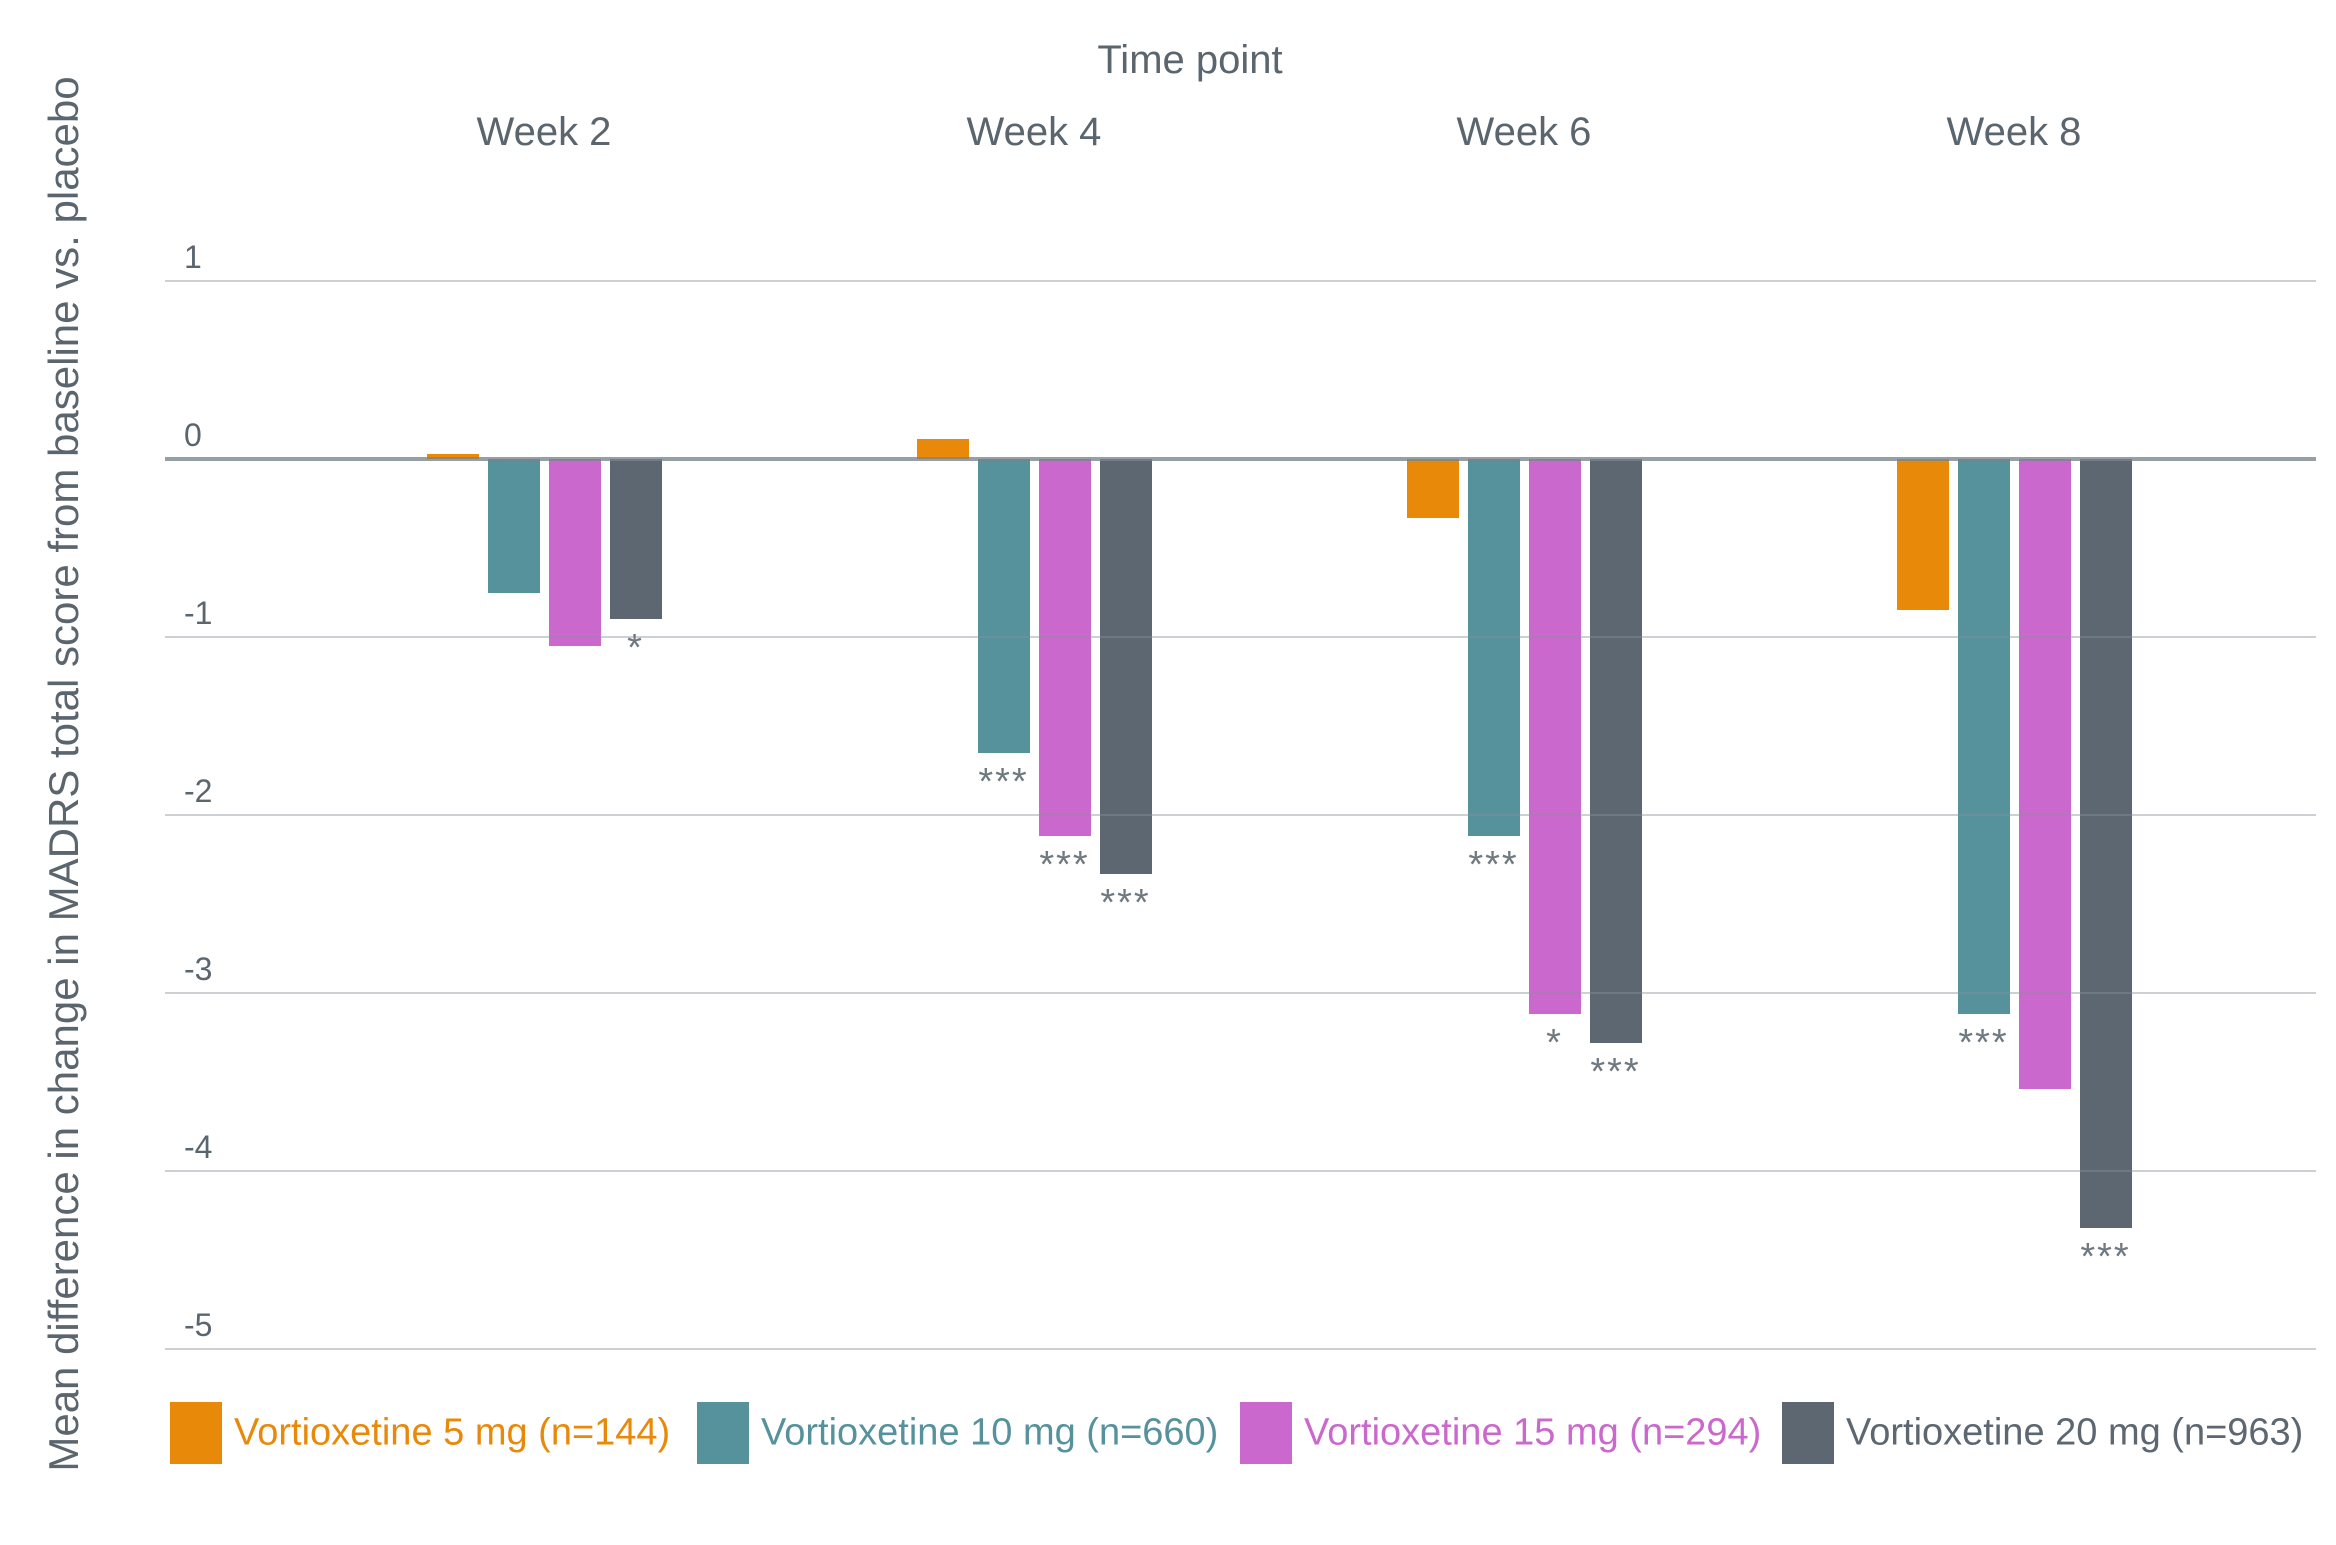 Image resolution: width=2336 pixels, height=1545 pixels. What do you see at coordinates (1524, 132) in the screenshot?
I see `week-label-3: Week 6` at bounding box center [1524, 132].